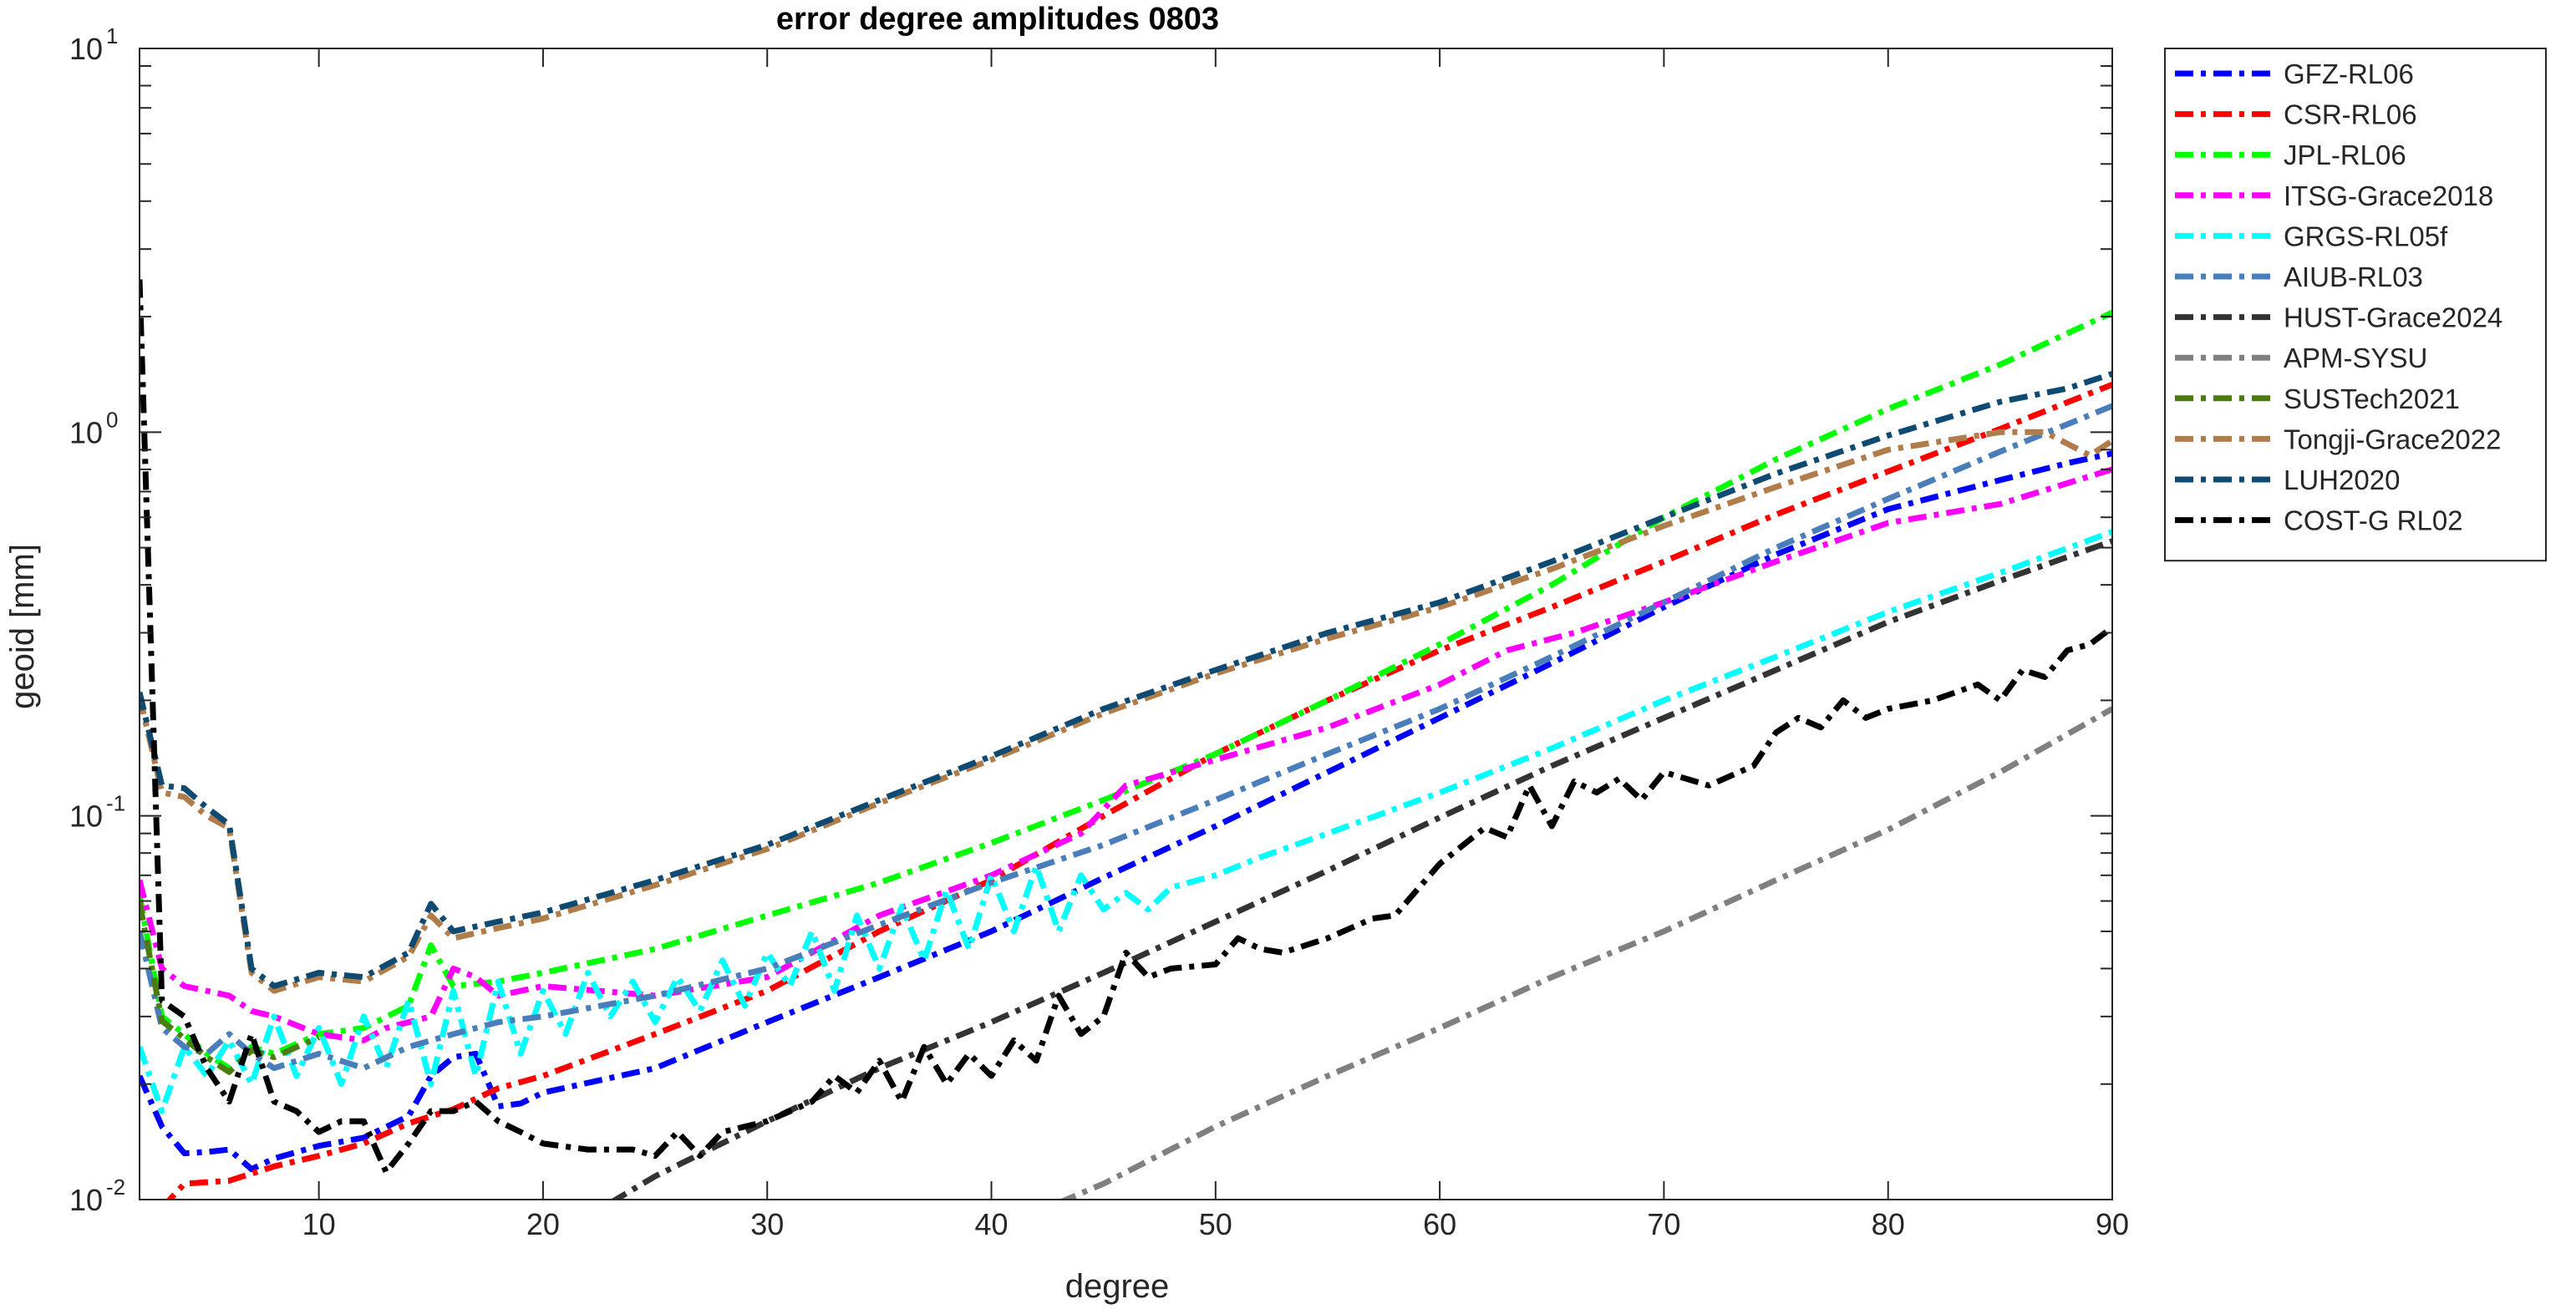  Describe the element at coordinates (115, 1187) in the screenshot. I see `y-tick-exponent: -2` at that location.